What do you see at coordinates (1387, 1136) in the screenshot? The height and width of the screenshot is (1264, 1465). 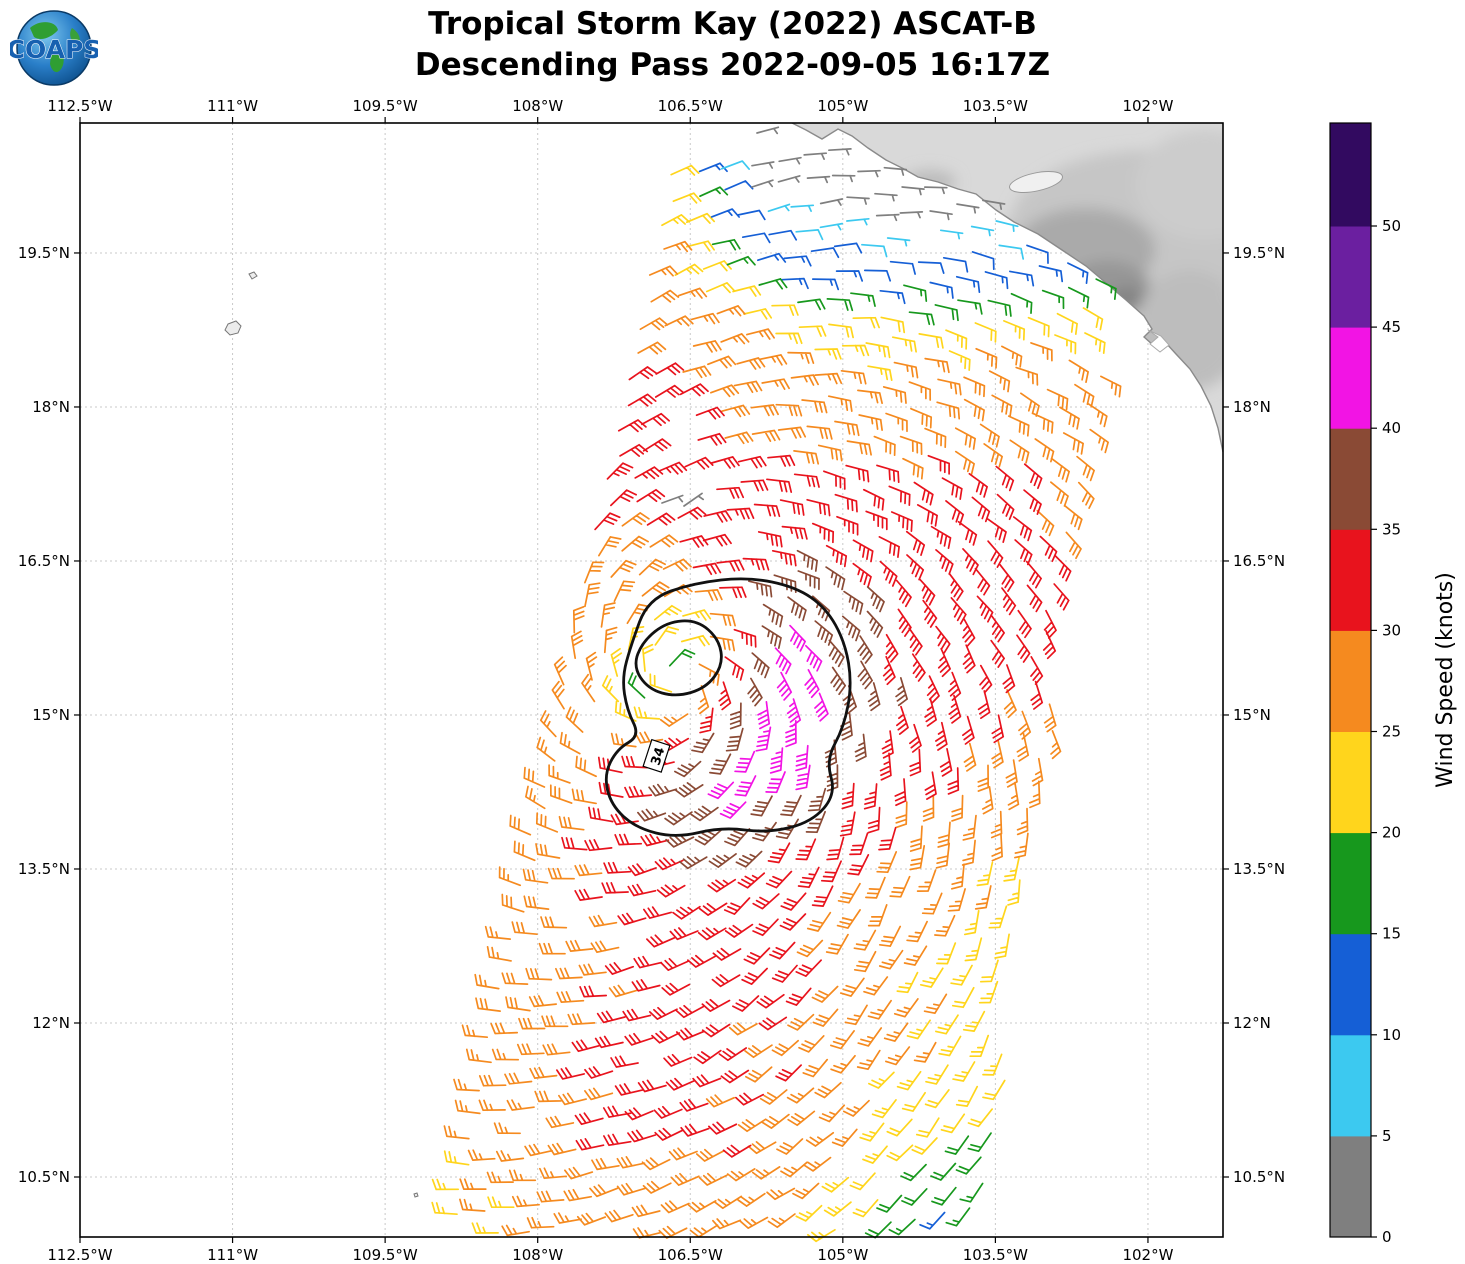 I see `colorbar-tick-label: 5` at bounding box center [1387, 1136].